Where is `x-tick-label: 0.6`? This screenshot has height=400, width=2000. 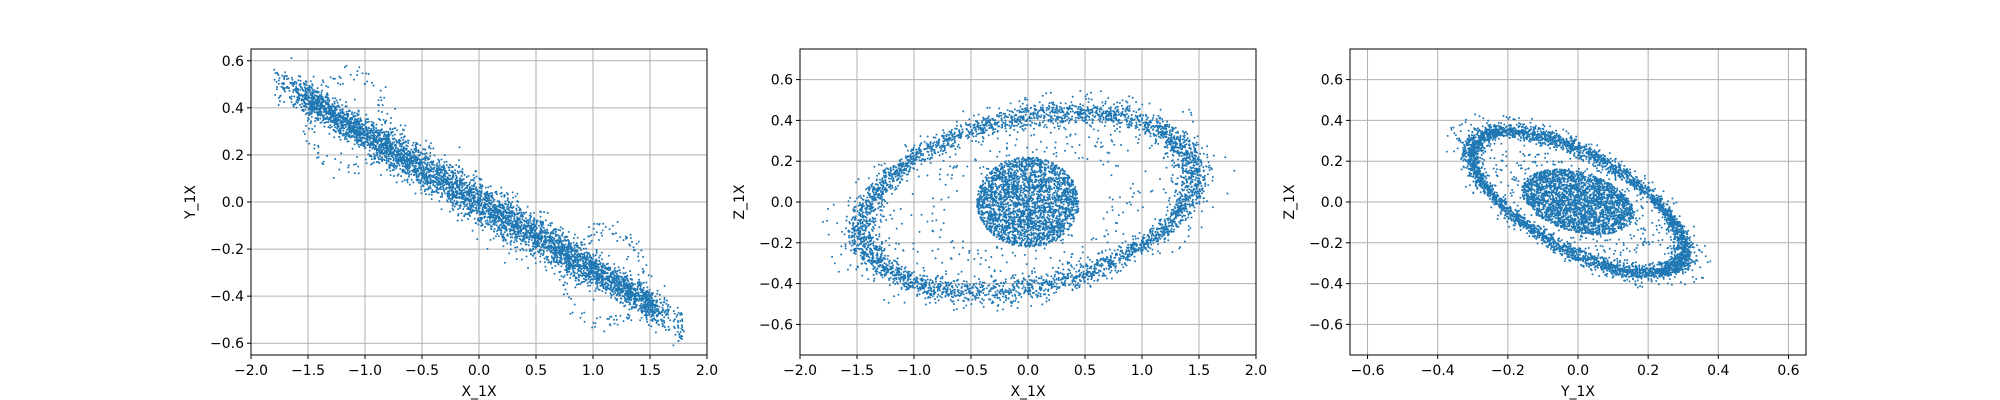
x-tick-label: 0.6 is located at coordinates (1788, 371).